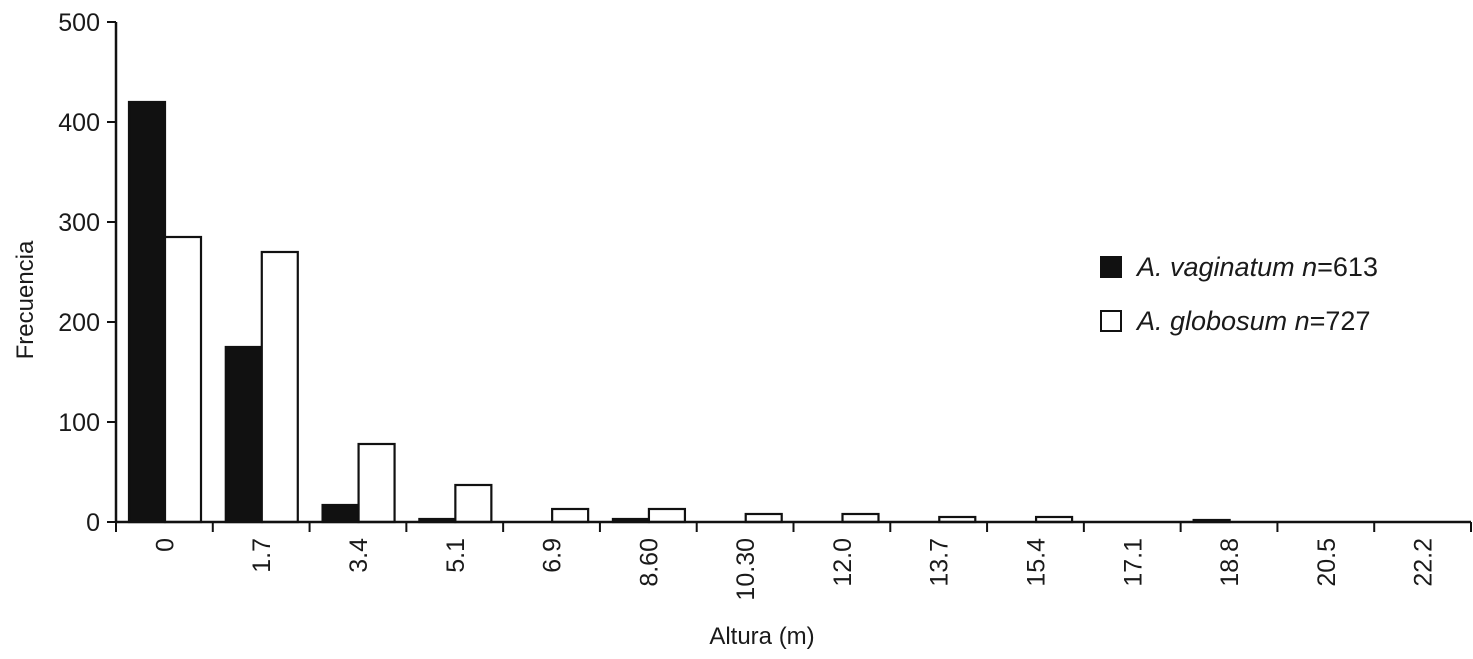 This screenshot has width=1473, height=659. Describe the element at coordinates (456, 555) in the screenshot. I see `x-tick-label: 5.1` at that location.